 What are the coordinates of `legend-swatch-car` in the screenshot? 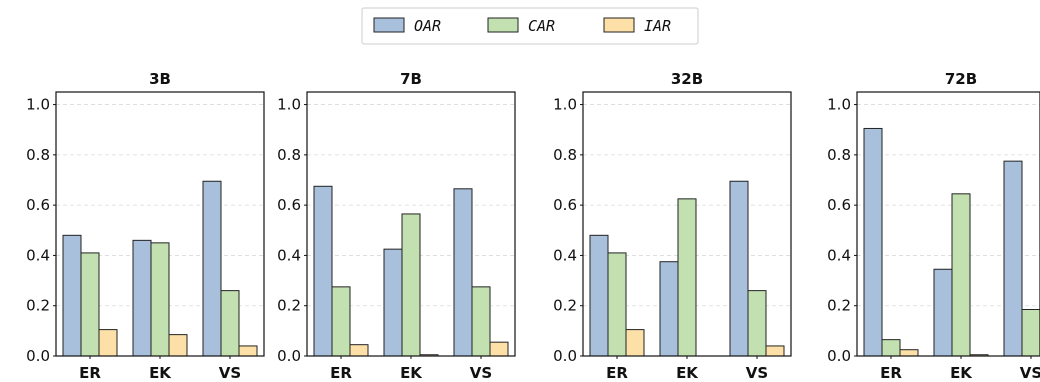 It's located at (503, 25).